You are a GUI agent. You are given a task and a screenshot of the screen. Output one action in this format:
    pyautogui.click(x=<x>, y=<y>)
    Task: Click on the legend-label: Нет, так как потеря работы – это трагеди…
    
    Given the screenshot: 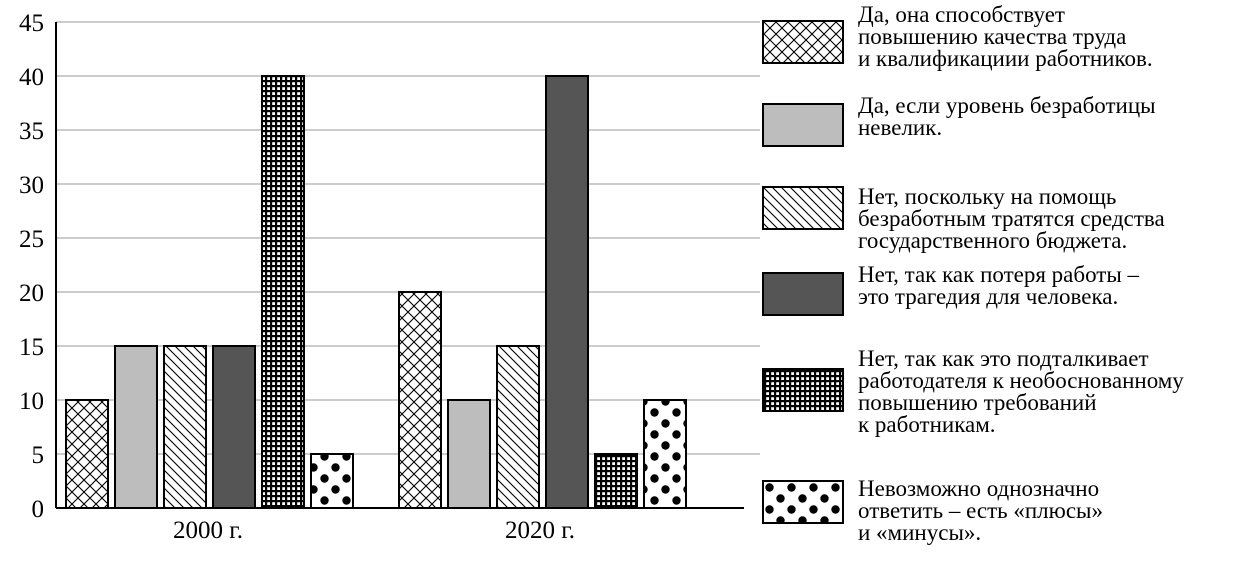 What is the action you would take?
    pyautogui.click(x=999, y=285)
    